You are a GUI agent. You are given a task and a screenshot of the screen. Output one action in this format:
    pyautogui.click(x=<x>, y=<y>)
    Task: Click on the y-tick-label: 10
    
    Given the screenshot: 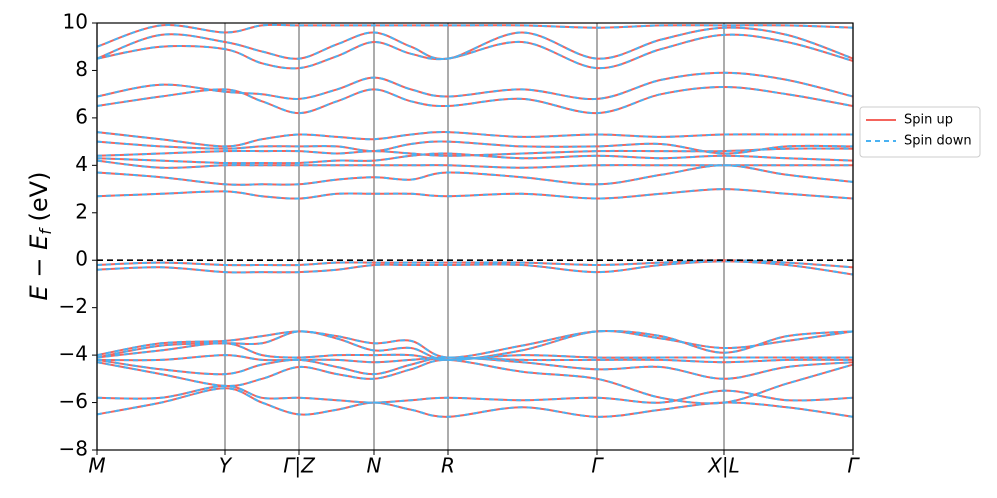 What is the action you would take?
    pyautogui.click(x=75, y=22)
    